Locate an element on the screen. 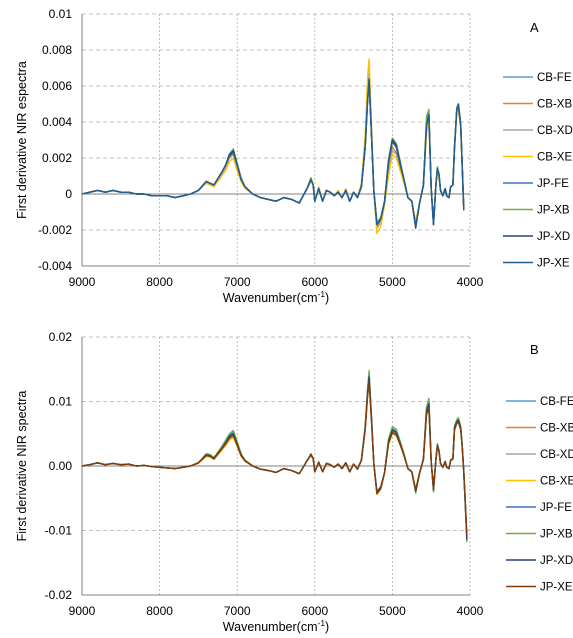 The image size is (573, 638). y-axis-title: First derivative NIR spectra is located at coordinates (22, 466).